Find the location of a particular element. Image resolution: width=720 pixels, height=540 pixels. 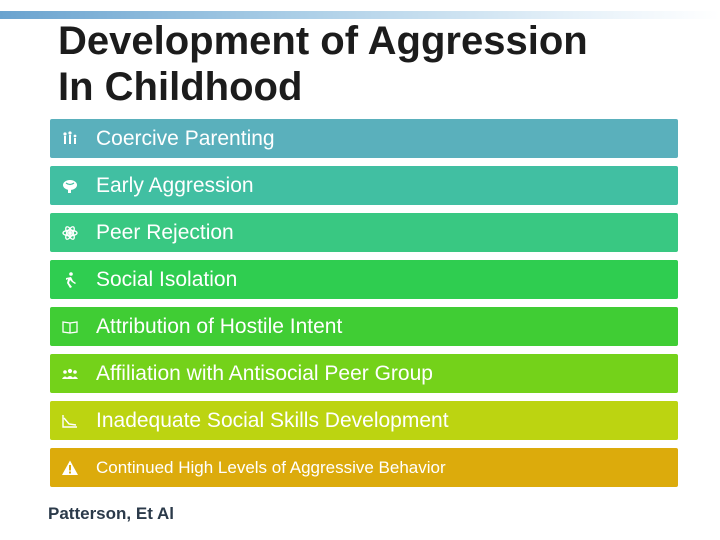

stage-label: Attribution of Hostile Intent is located at coordinates (219, 326).